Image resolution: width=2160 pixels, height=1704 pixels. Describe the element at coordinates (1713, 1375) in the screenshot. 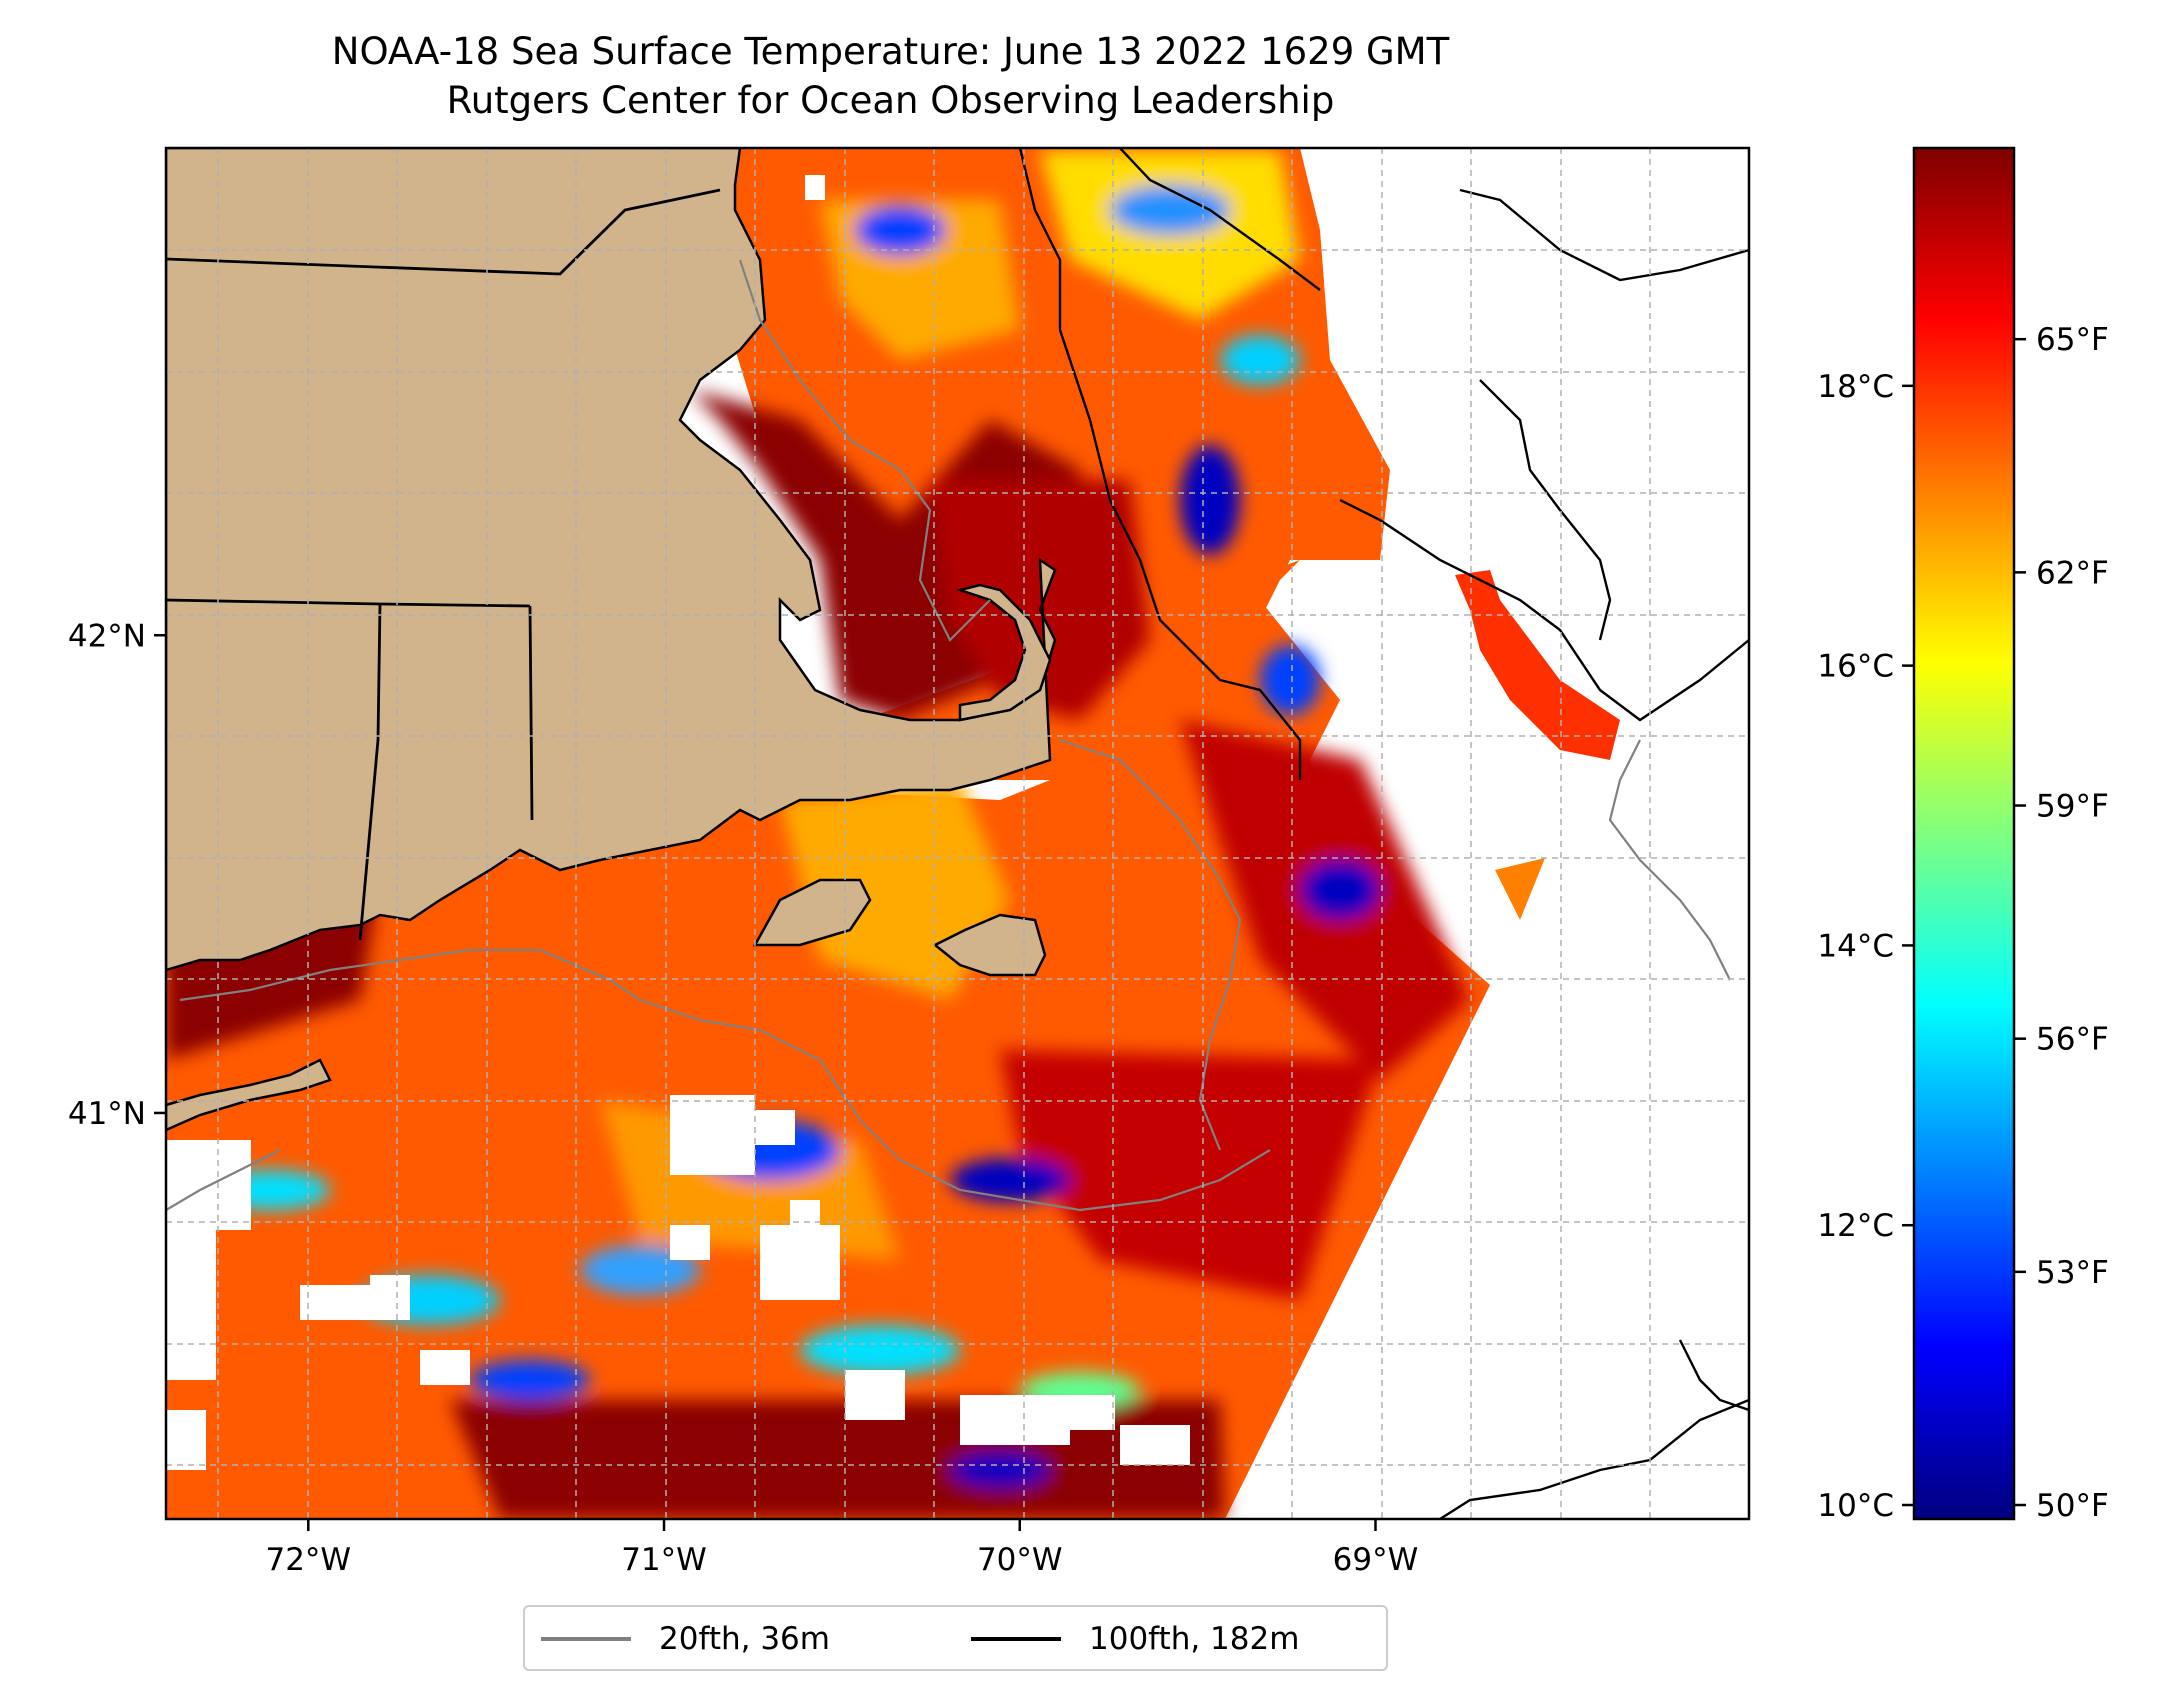

I see `contour-100fth-southeast-coast` at that location.